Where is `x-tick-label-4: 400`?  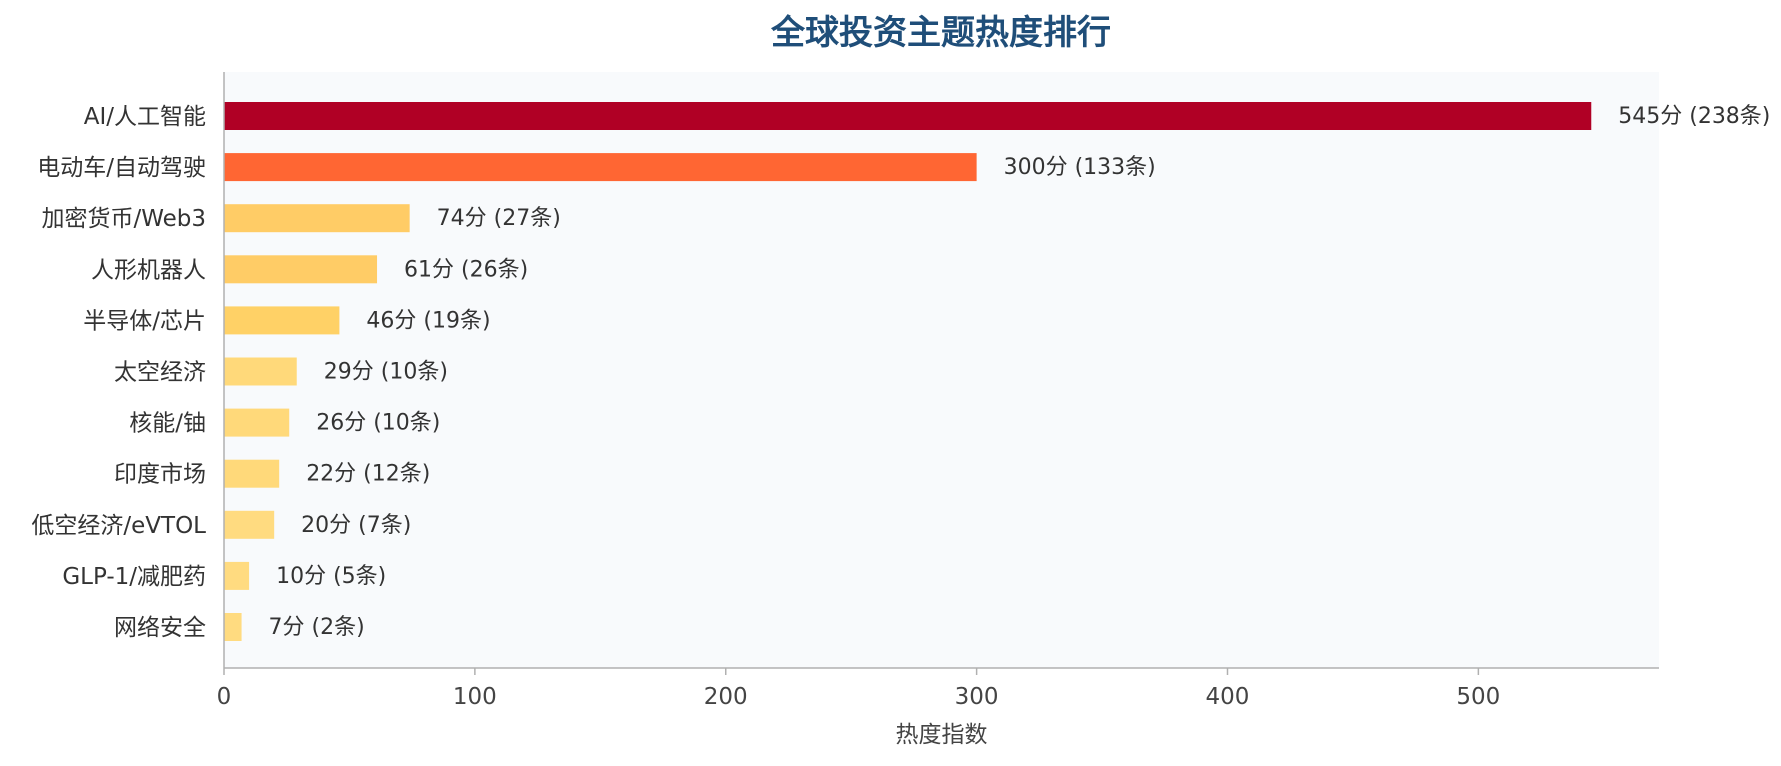
x-tick-label-4: 400 is located at coordinates (1228, 697).